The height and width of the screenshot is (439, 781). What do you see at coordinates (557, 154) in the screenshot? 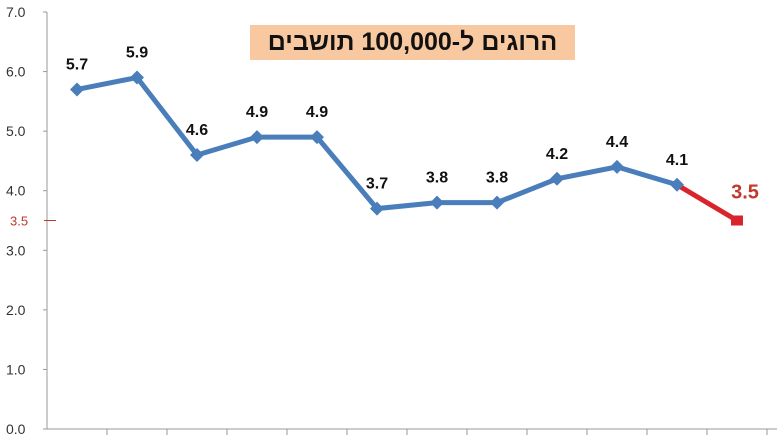
I see `data-label: 4.2` at bounding box center [557, 154].